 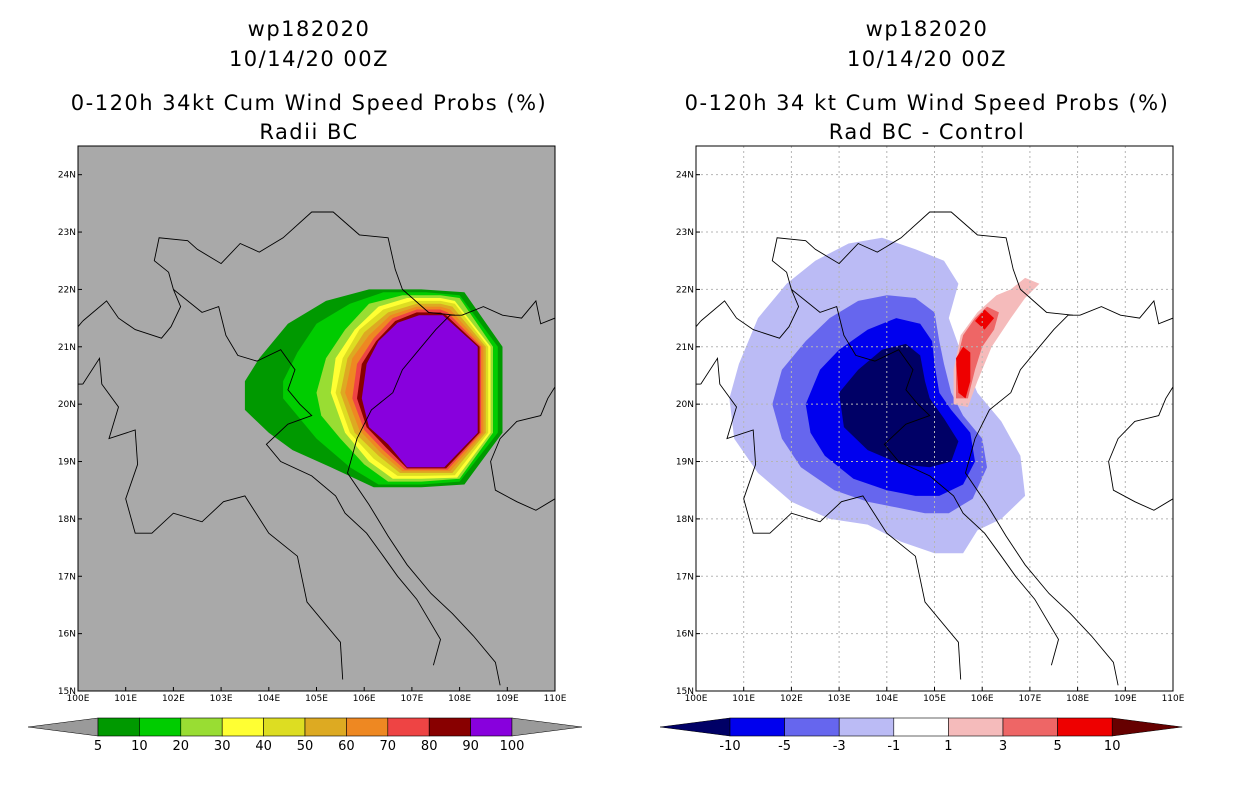 What do you see at coordinates (696, 699) in the screenshot?
I see `right-xtick-label-100E: 100E` at bounding box center [696, 699].